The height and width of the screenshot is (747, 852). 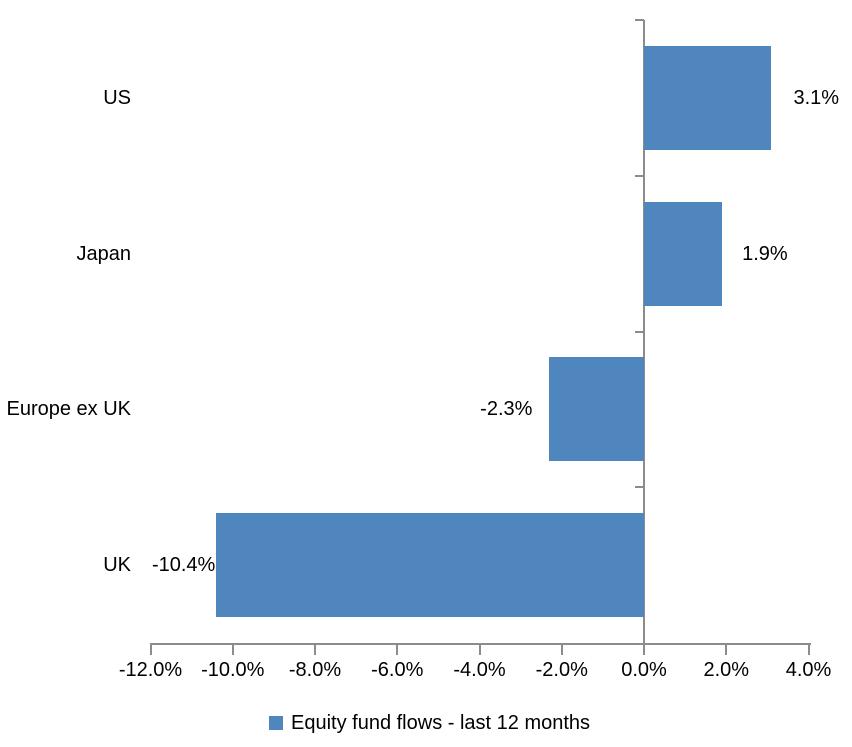 I want to click on legend: Equity fund flows - last 12 months, so click(x=429, y=723).